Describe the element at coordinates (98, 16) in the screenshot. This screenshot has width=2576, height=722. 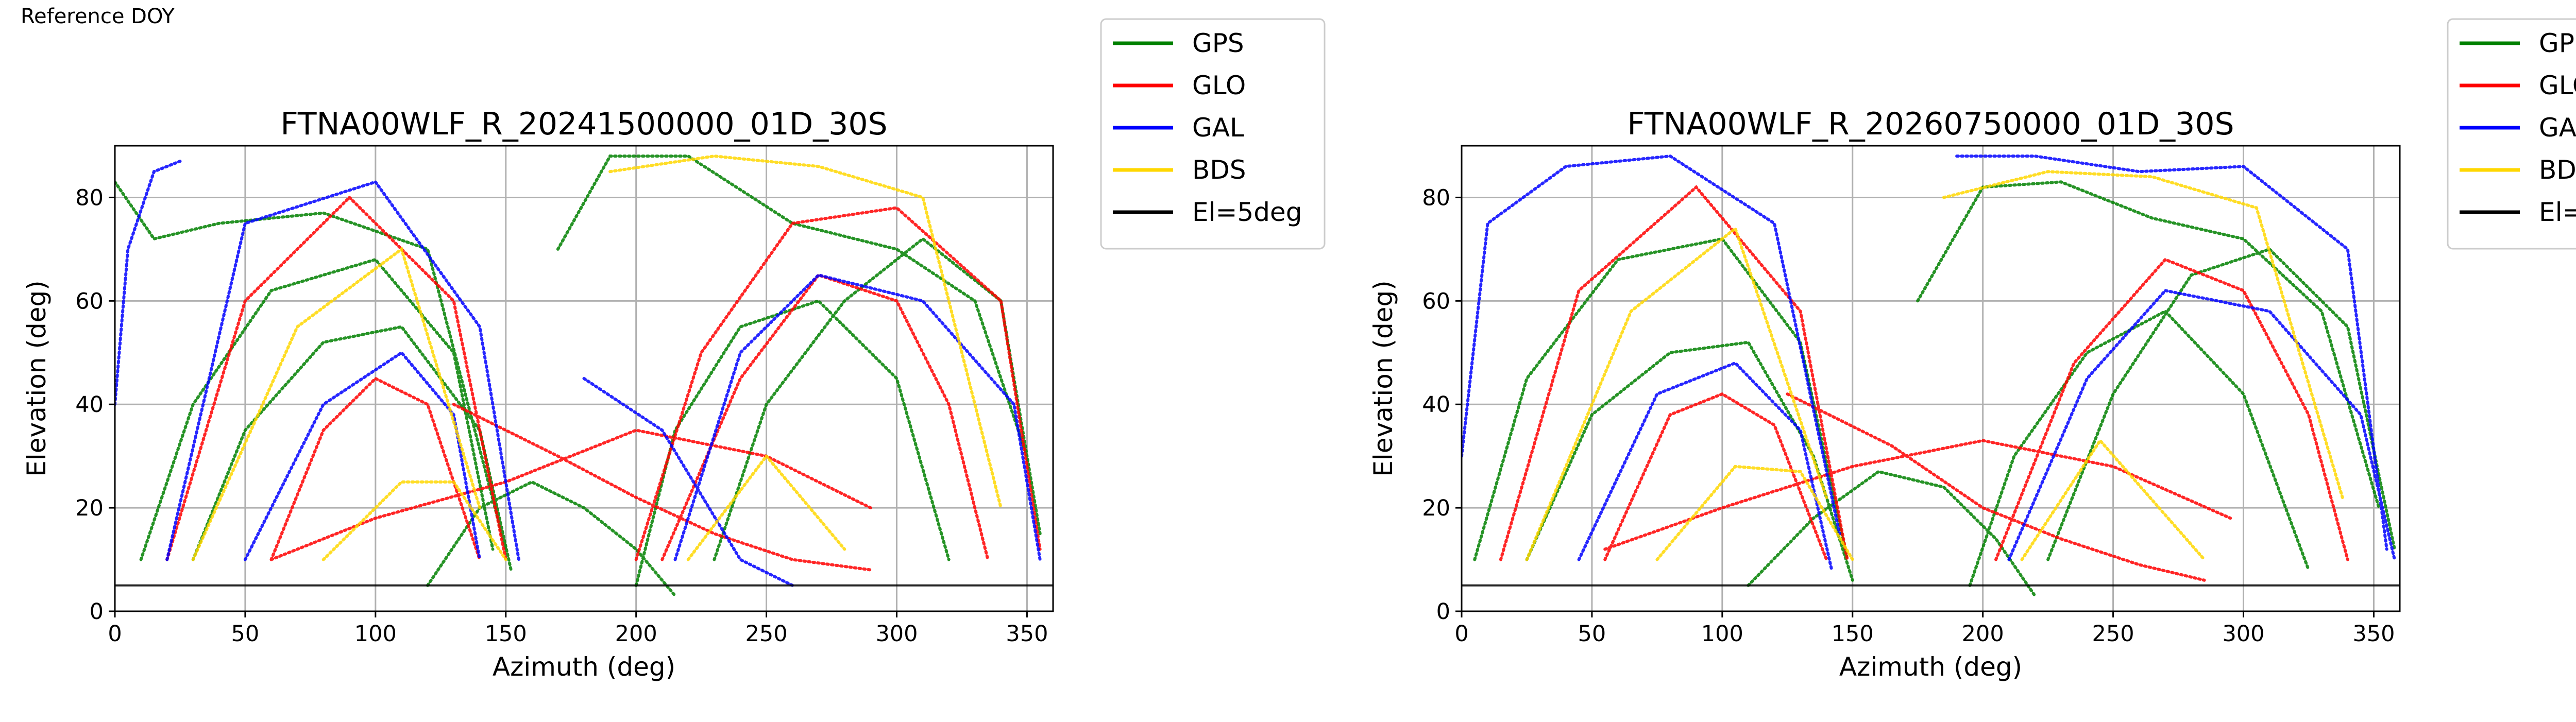
I see `header: Reference DOY` at that location.